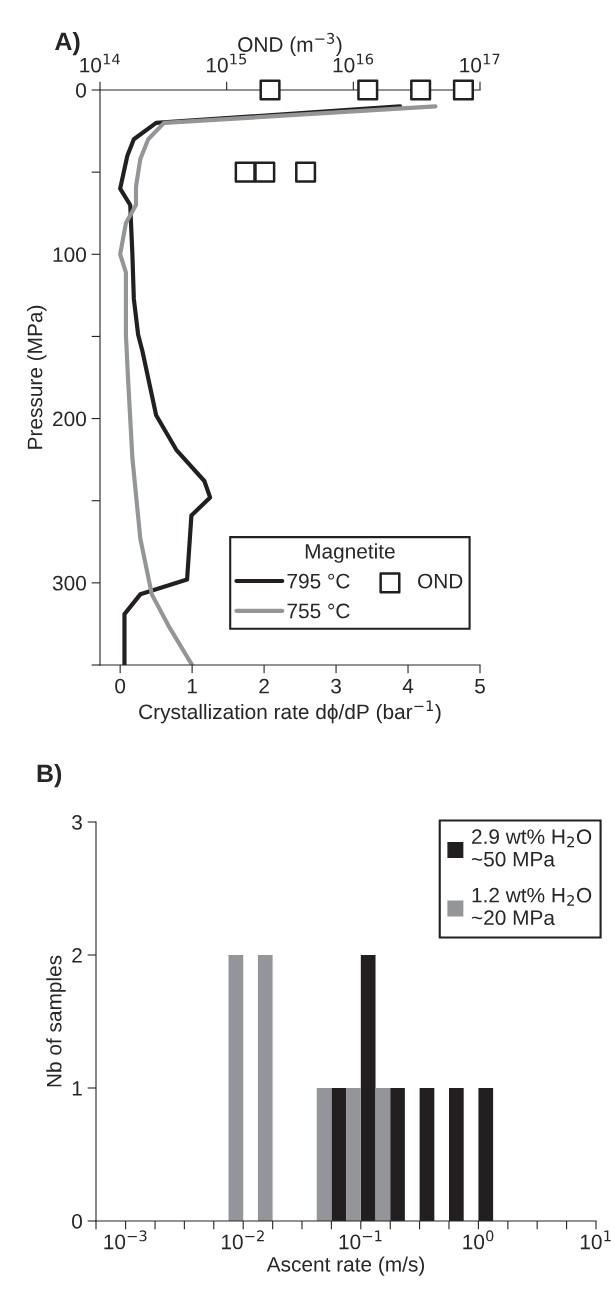 The width and height of the screenshot is (615, 1292). Describe the element at coordinates (192, 686) in the screenshot. I see `x-tick-label: 1` at that location.